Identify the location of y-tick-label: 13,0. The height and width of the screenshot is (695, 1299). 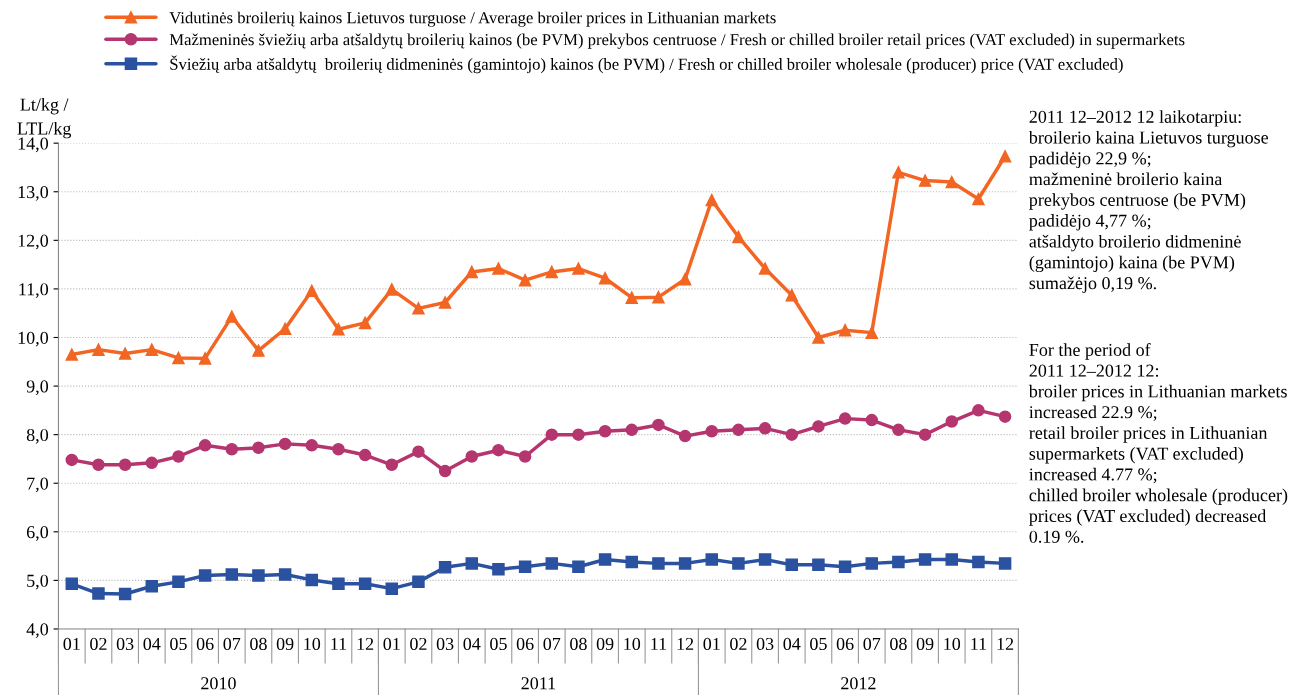
(33, 193).